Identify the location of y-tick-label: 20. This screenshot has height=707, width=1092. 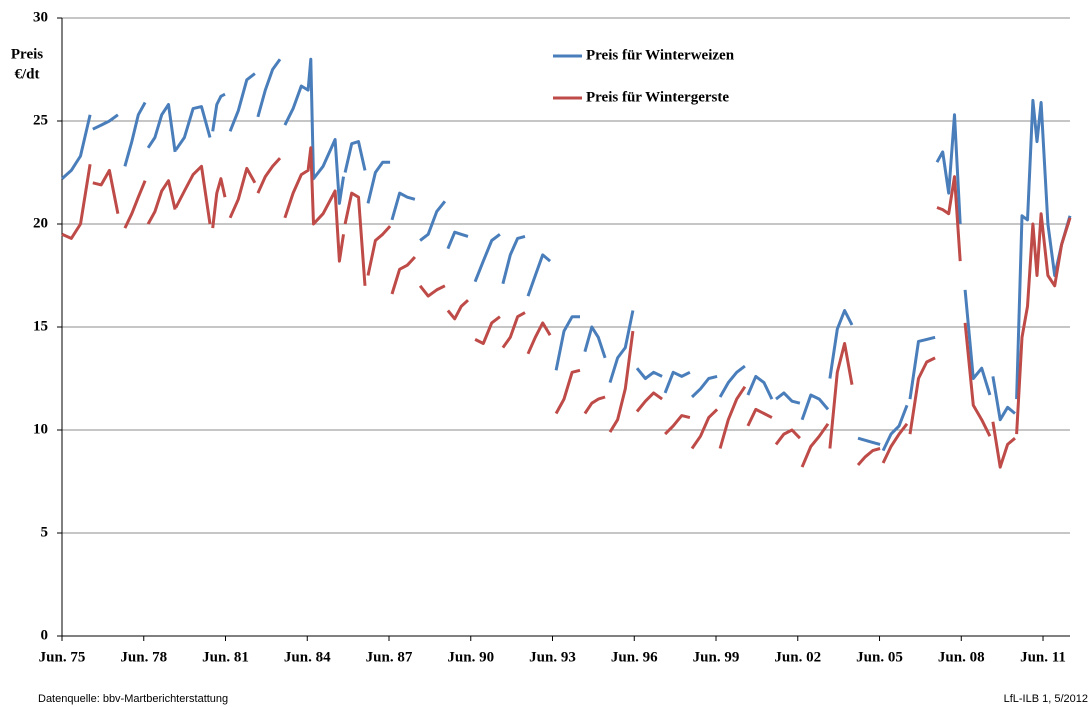
(40, 223).